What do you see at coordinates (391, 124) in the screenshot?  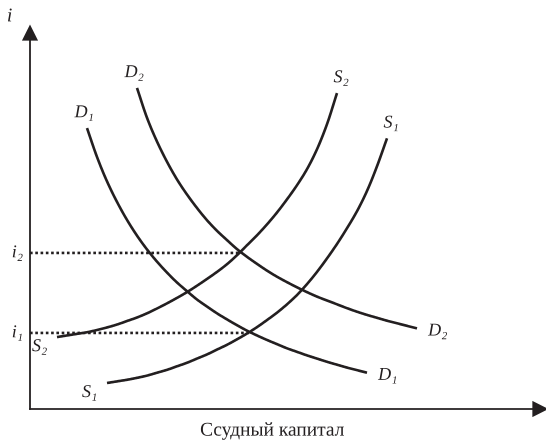 I see `series-label: S₁` at bounding box center [391, 124].